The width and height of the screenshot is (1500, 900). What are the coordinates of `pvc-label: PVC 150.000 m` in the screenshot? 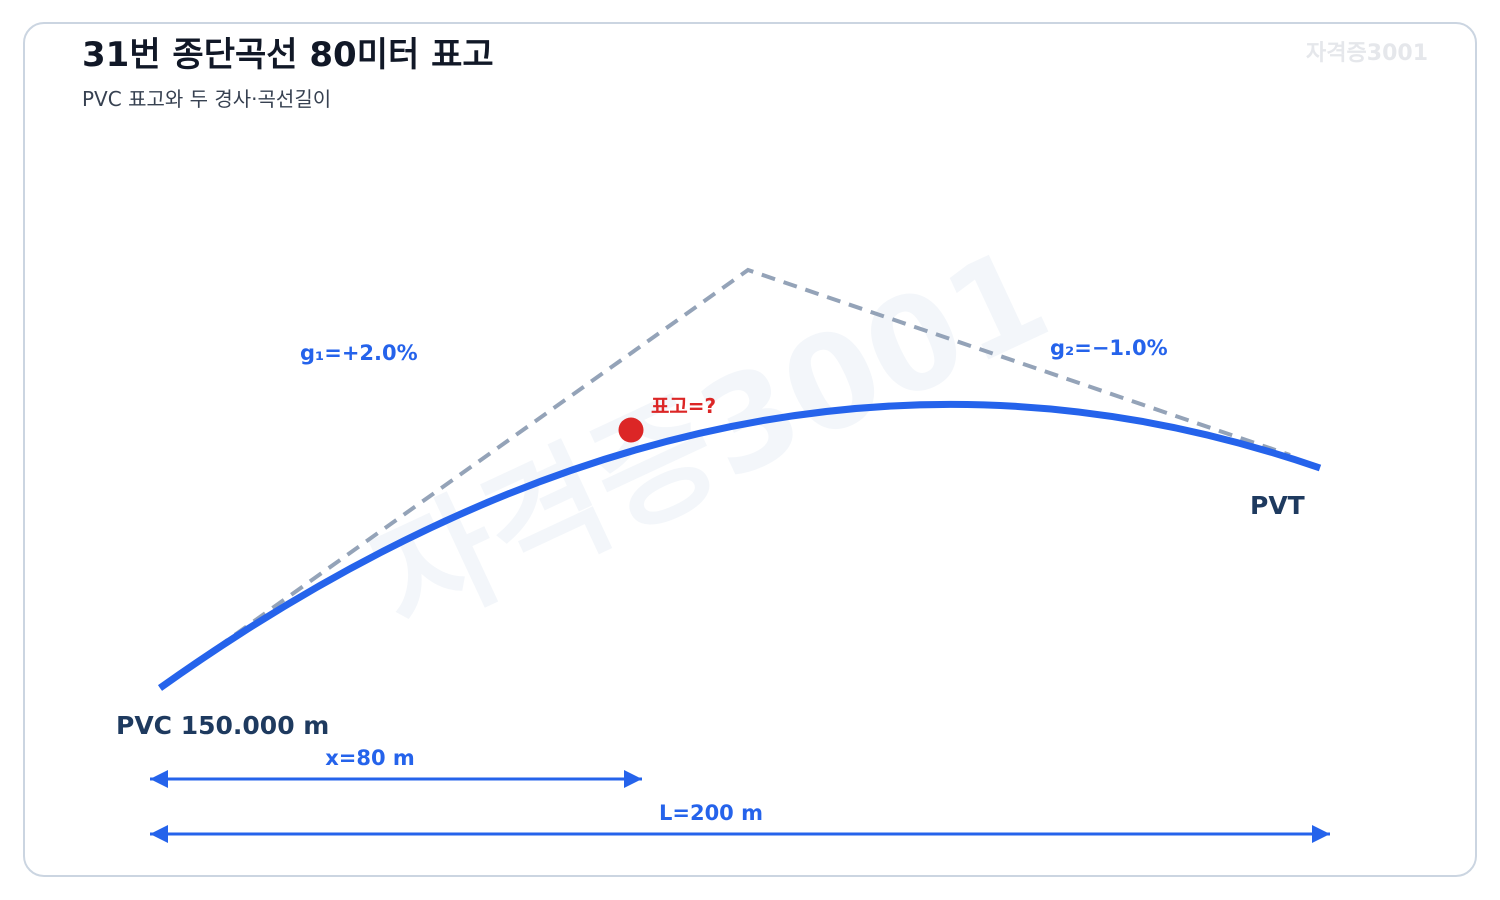 It's located at (222, 725).